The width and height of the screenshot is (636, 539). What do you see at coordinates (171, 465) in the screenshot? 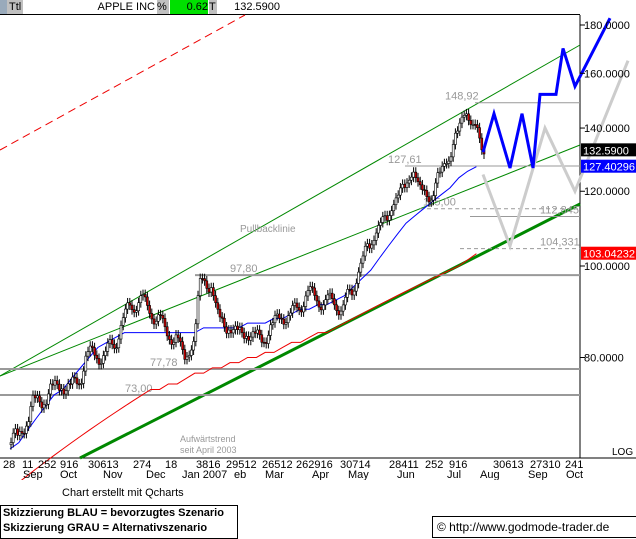
I see `x-day-label: 18` at bounding box center [171, 465].